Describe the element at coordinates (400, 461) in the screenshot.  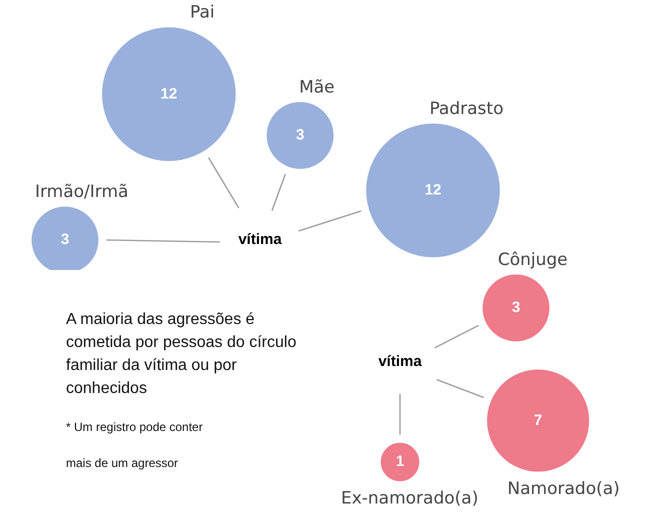
I see `data-label: 1` at that location.